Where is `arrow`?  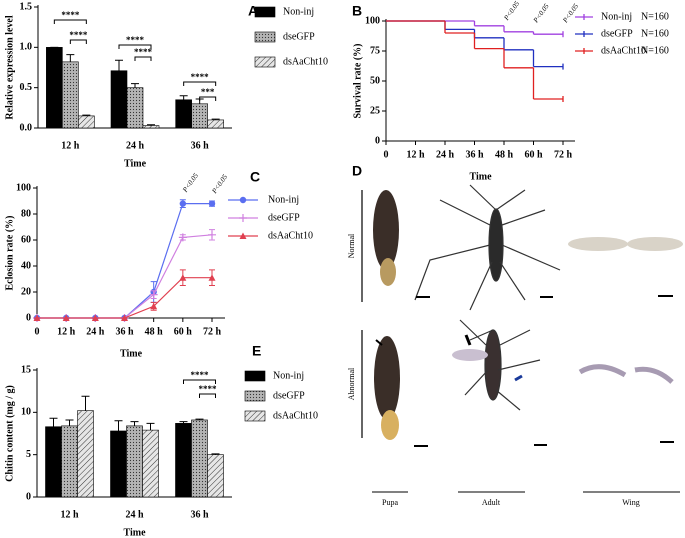
arrow is located at coordinates (518, 378).